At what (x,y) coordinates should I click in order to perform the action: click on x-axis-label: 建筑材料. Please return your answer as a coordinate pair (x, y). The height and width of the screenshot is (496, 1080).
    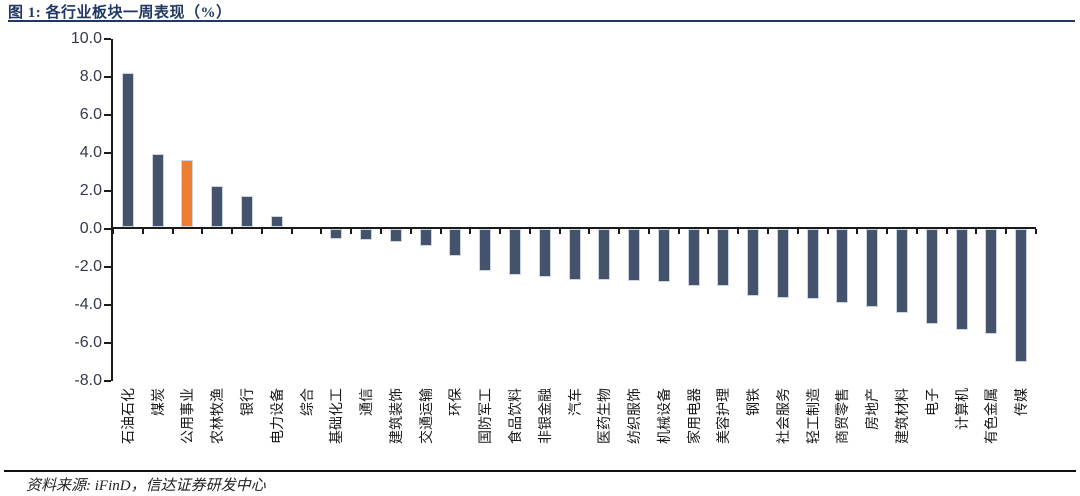
    Looking at the image, I should click on (902, 416).